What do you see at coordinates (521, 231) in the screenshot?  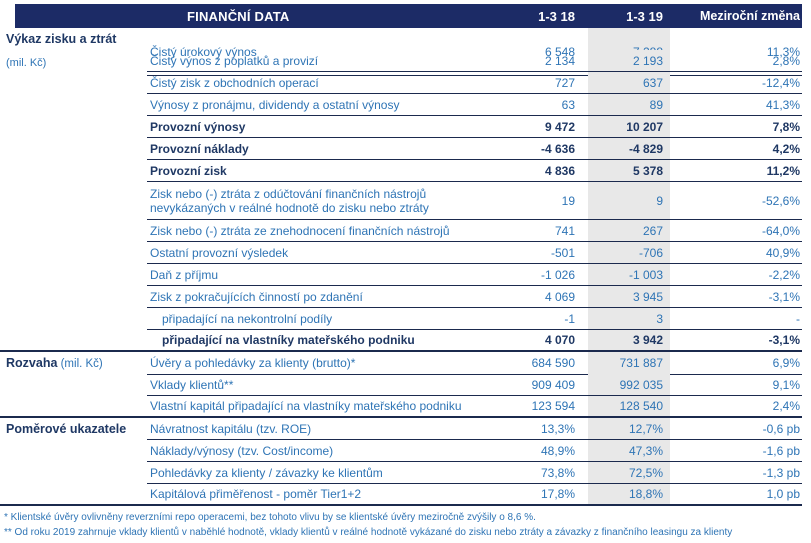 I see `value-period-1: 741` at bounding box center [521, 231].